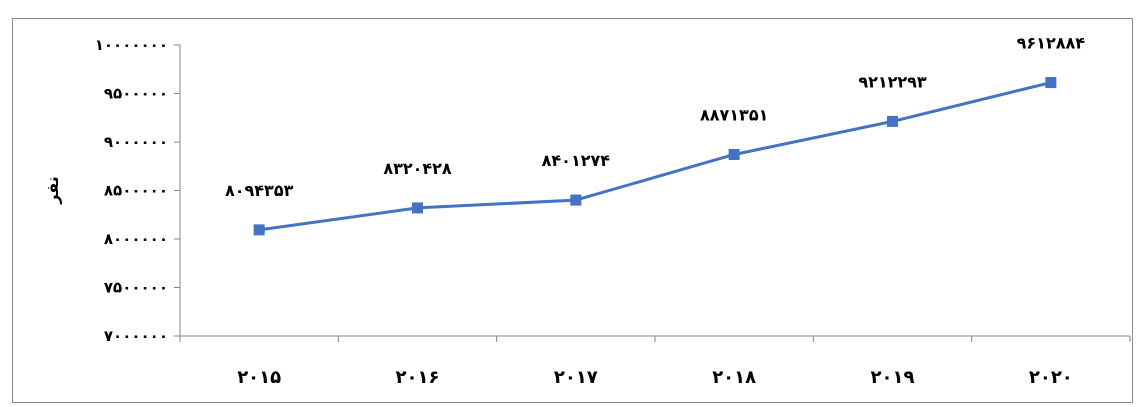 The image size is (1143, 407). I want to click on data-label: ۸۳۲۰۴۲۸, so click(417, 168).